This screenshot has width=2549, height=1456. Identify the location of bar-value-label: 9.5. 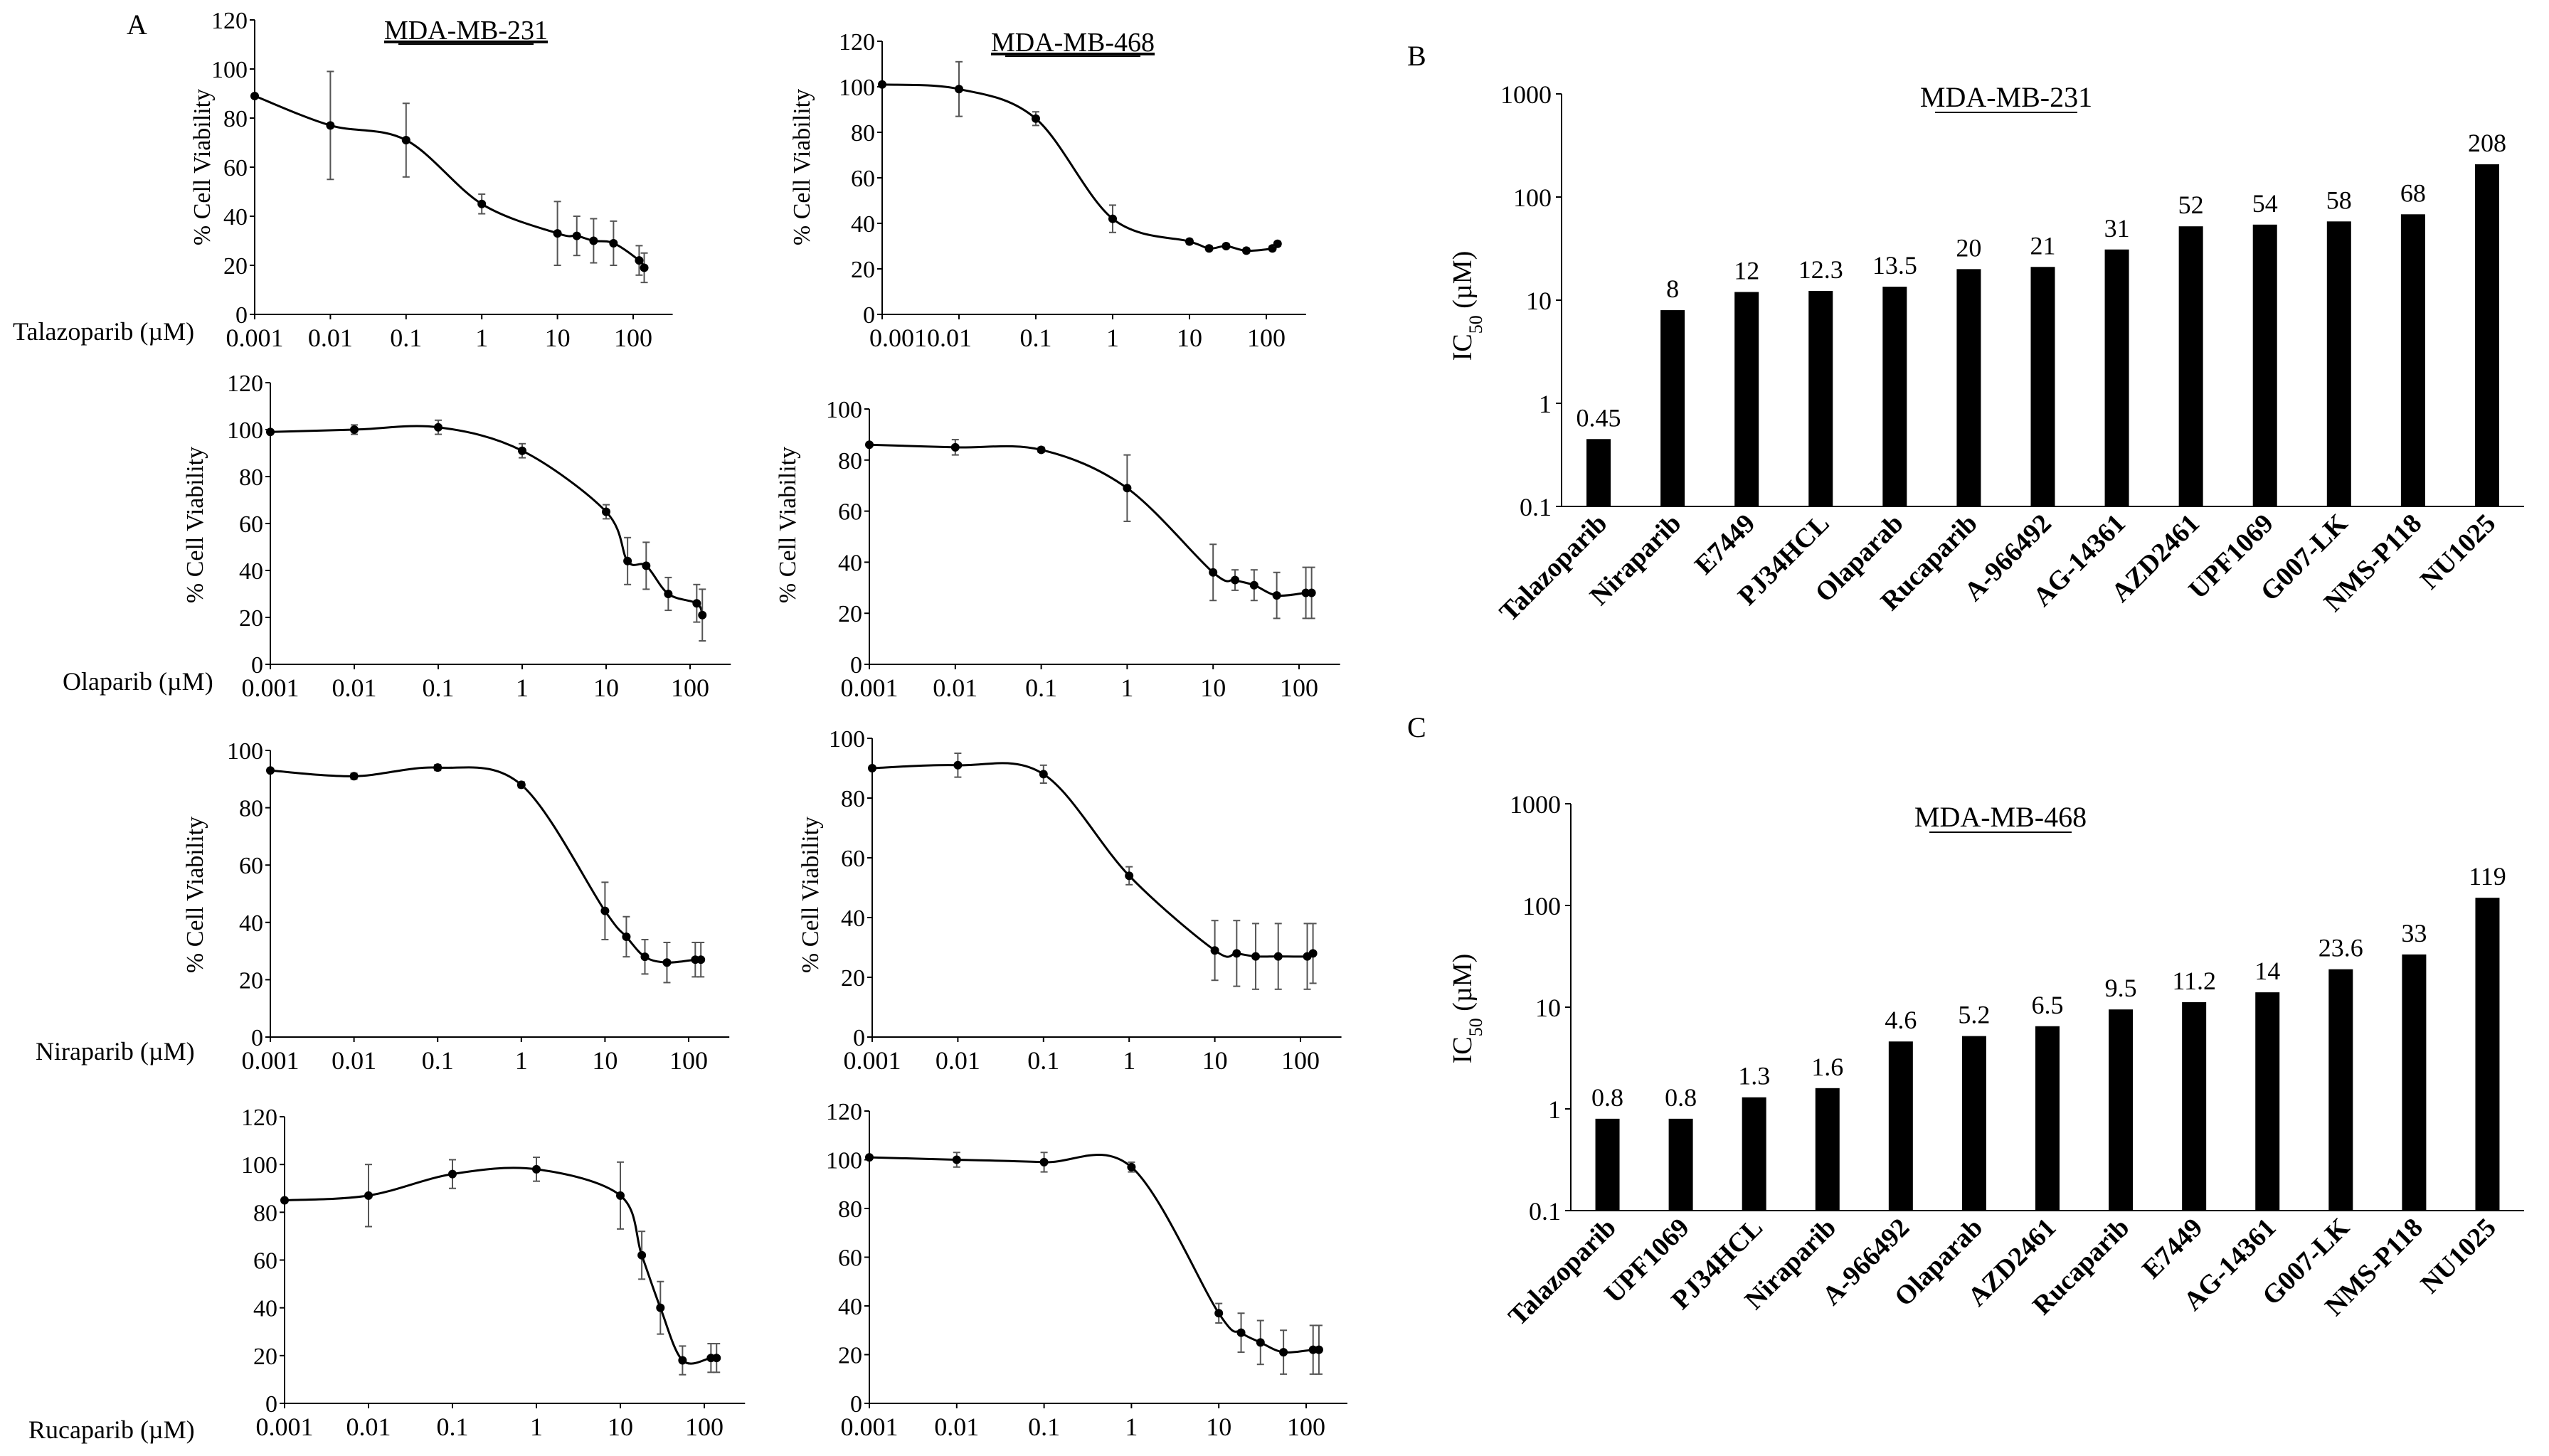
(2121, 988).